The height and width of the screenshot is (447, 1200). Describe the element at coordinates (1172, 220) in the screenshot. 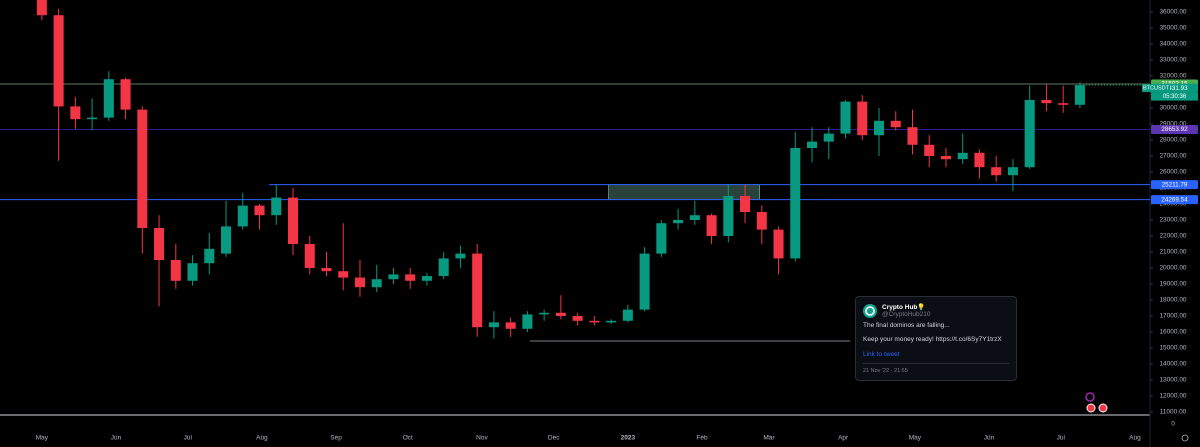

I see `y-tick-label: 23000.00` at that location.